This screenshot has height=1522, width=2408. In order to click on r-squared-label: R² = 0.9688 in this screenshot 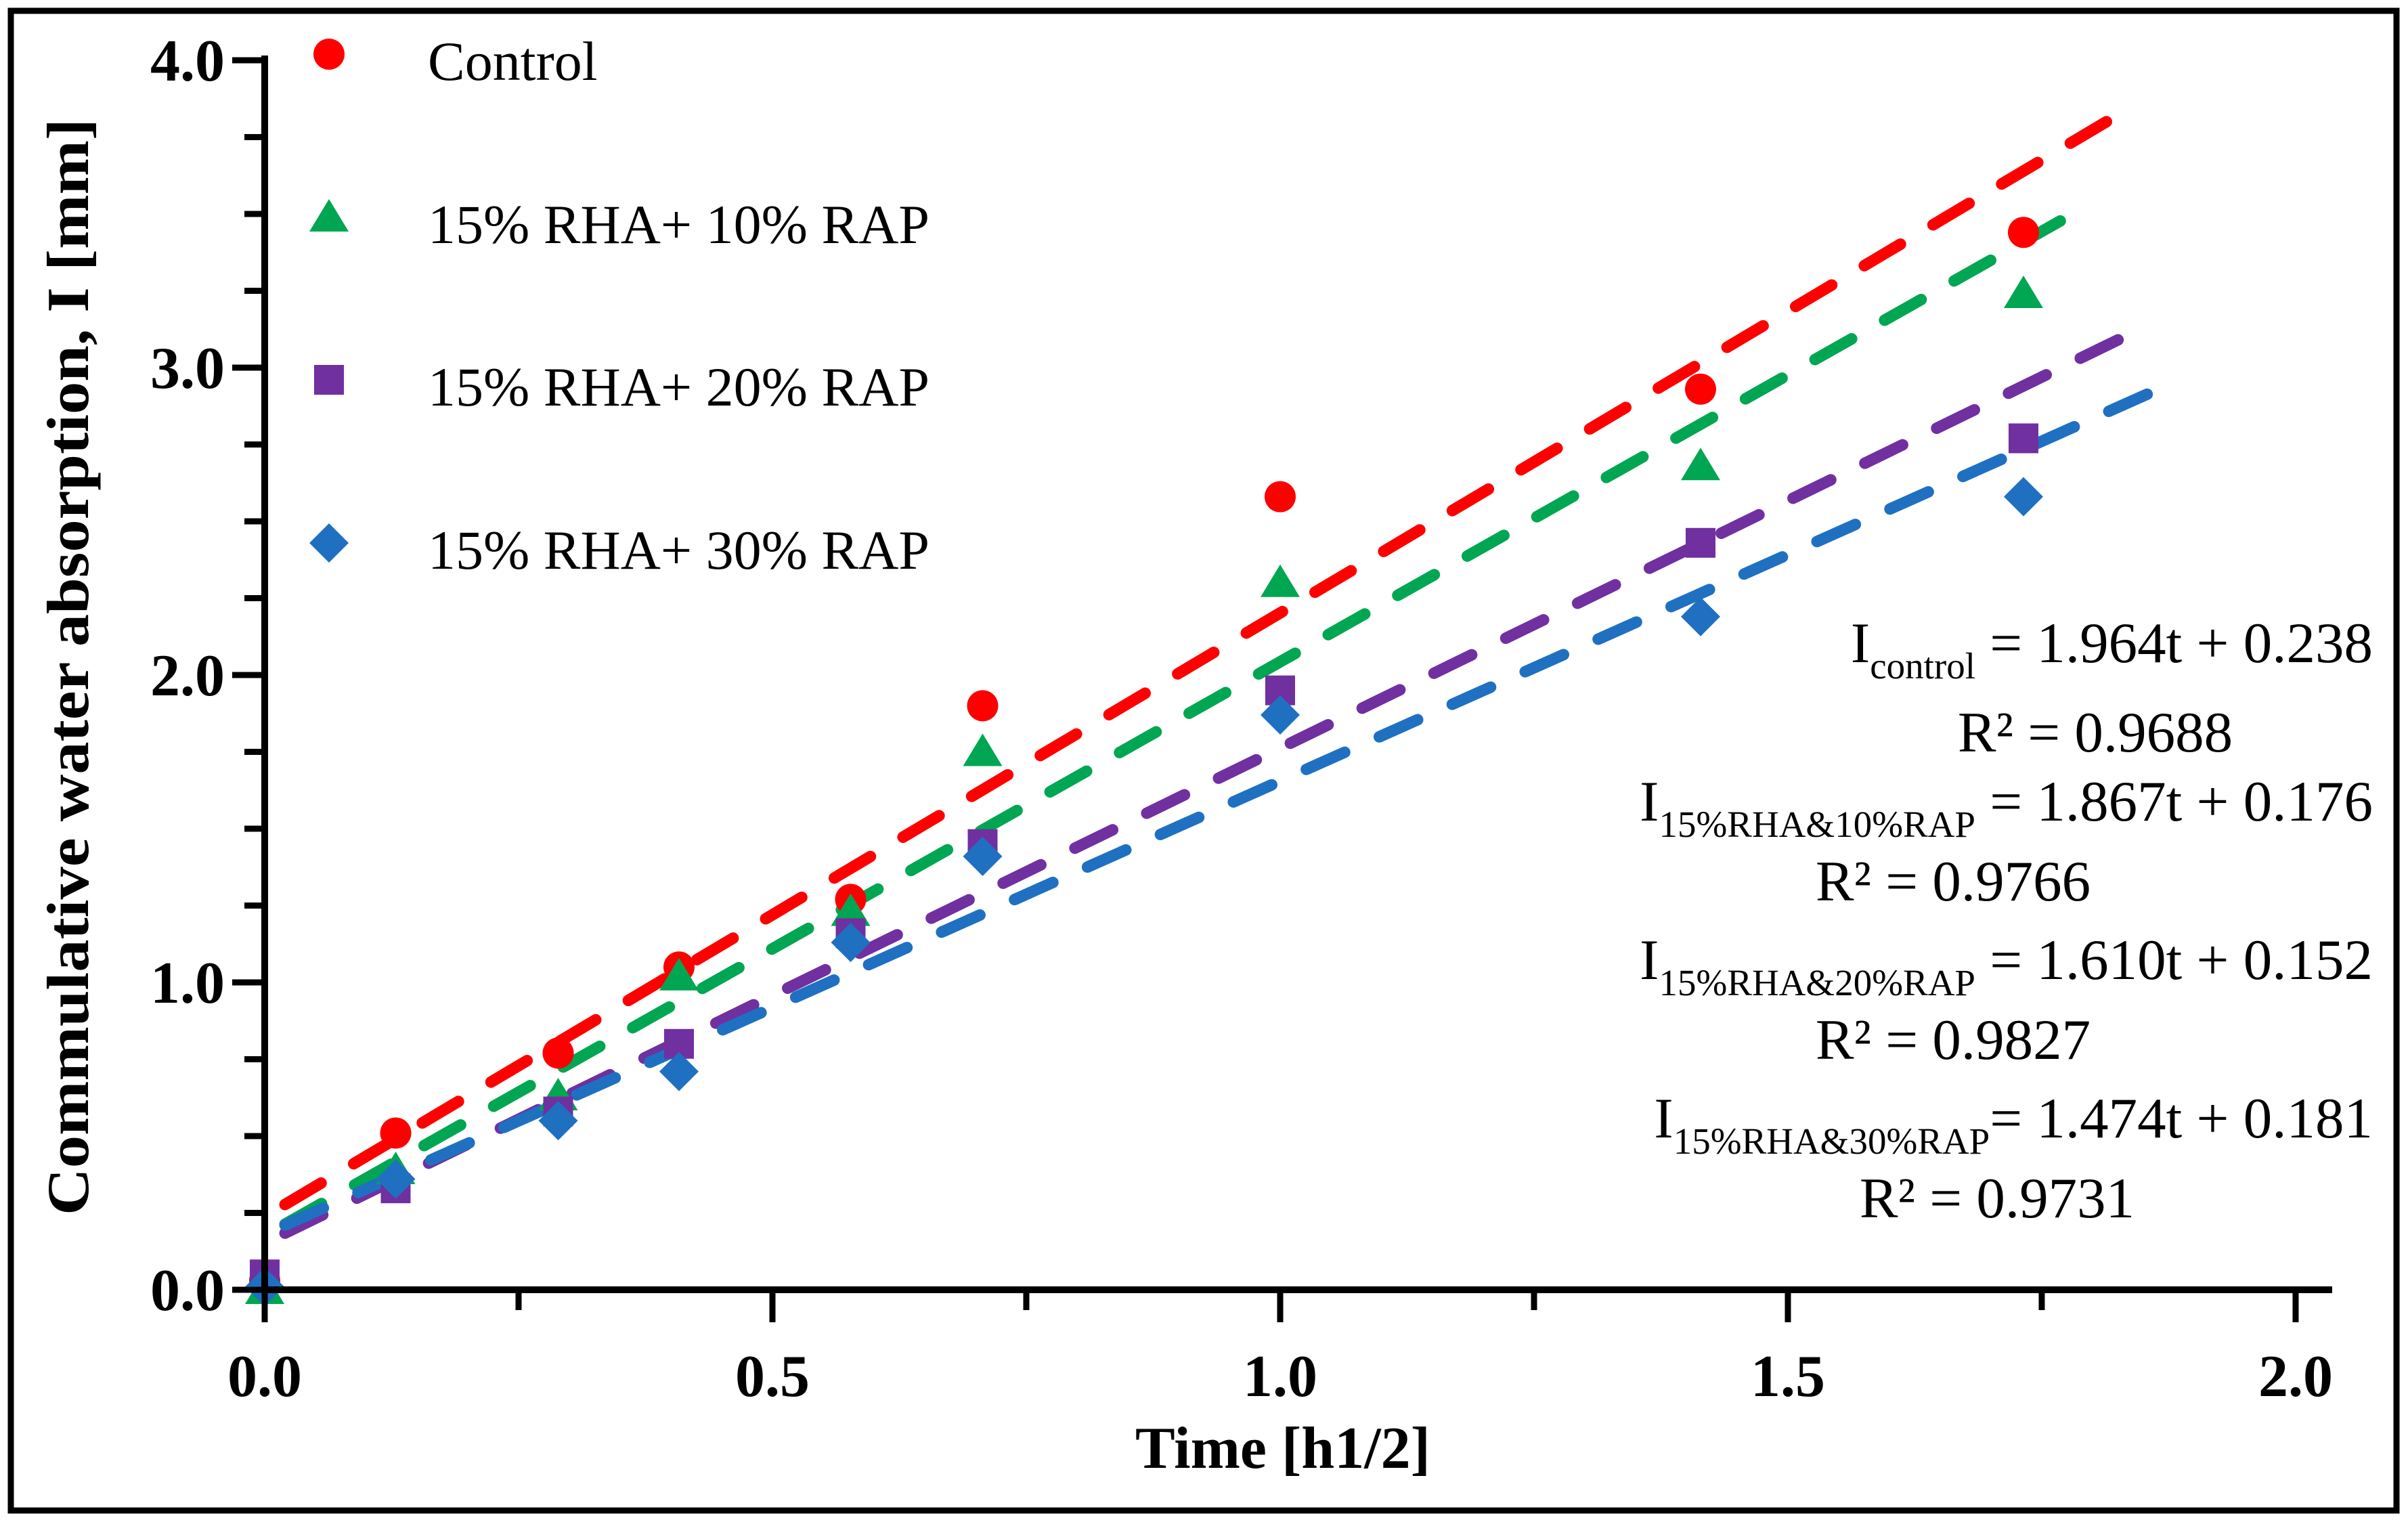, I will do `click(2095, 732)`.